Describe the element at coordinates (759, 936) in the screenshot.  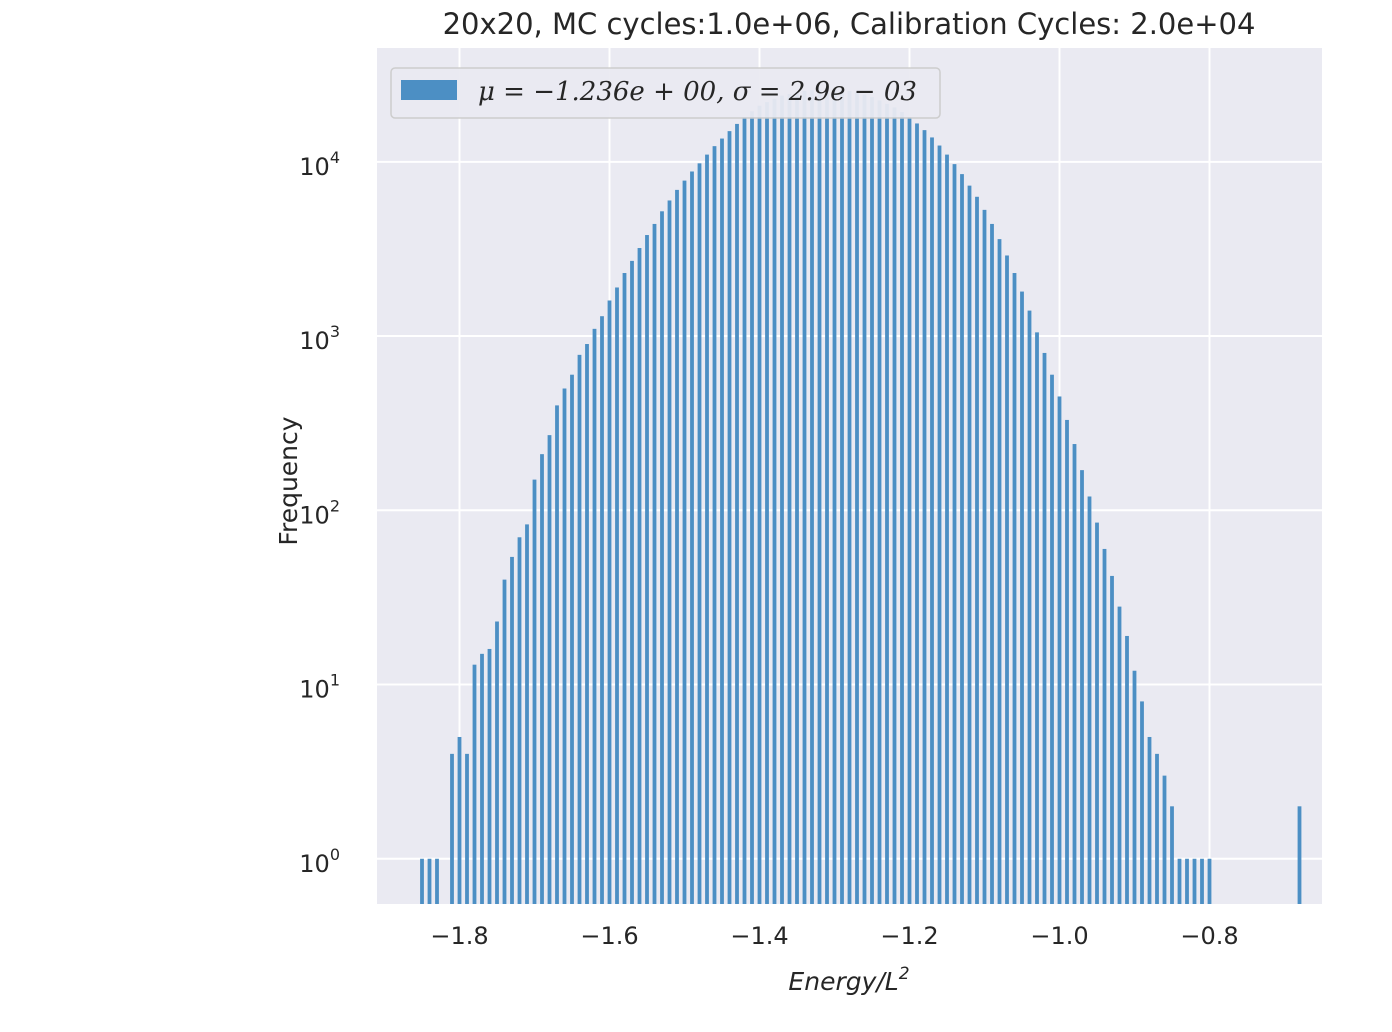
I see `x-tick-label: −1.4` at that location.